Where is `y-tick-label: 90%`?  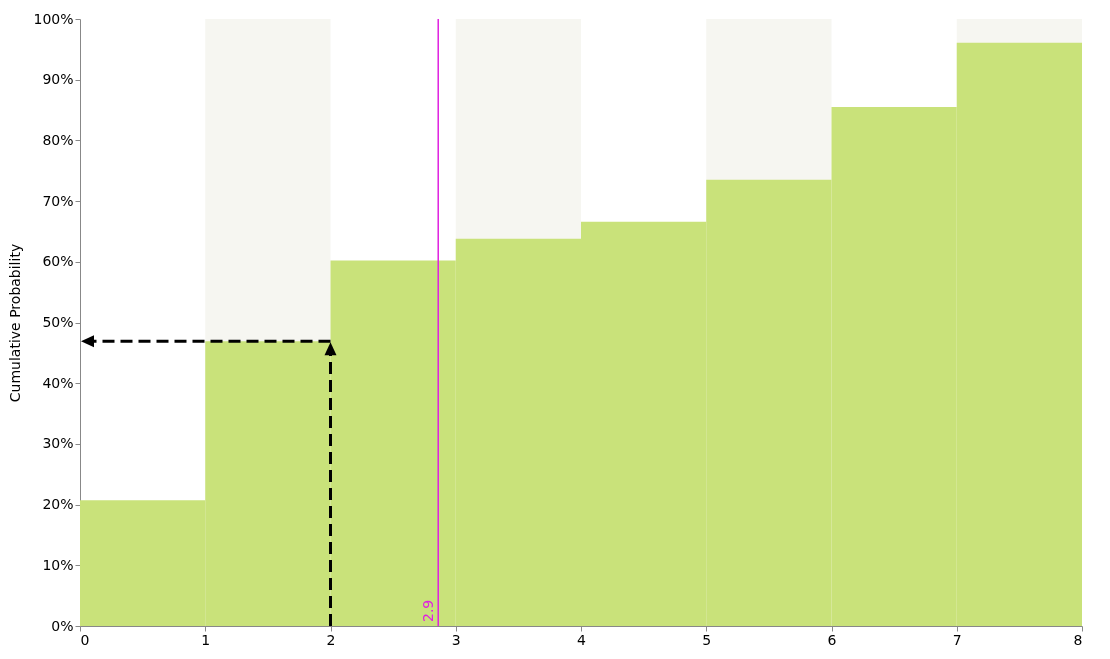
y-tick-label: 90% is located at coordinates (58, 79).